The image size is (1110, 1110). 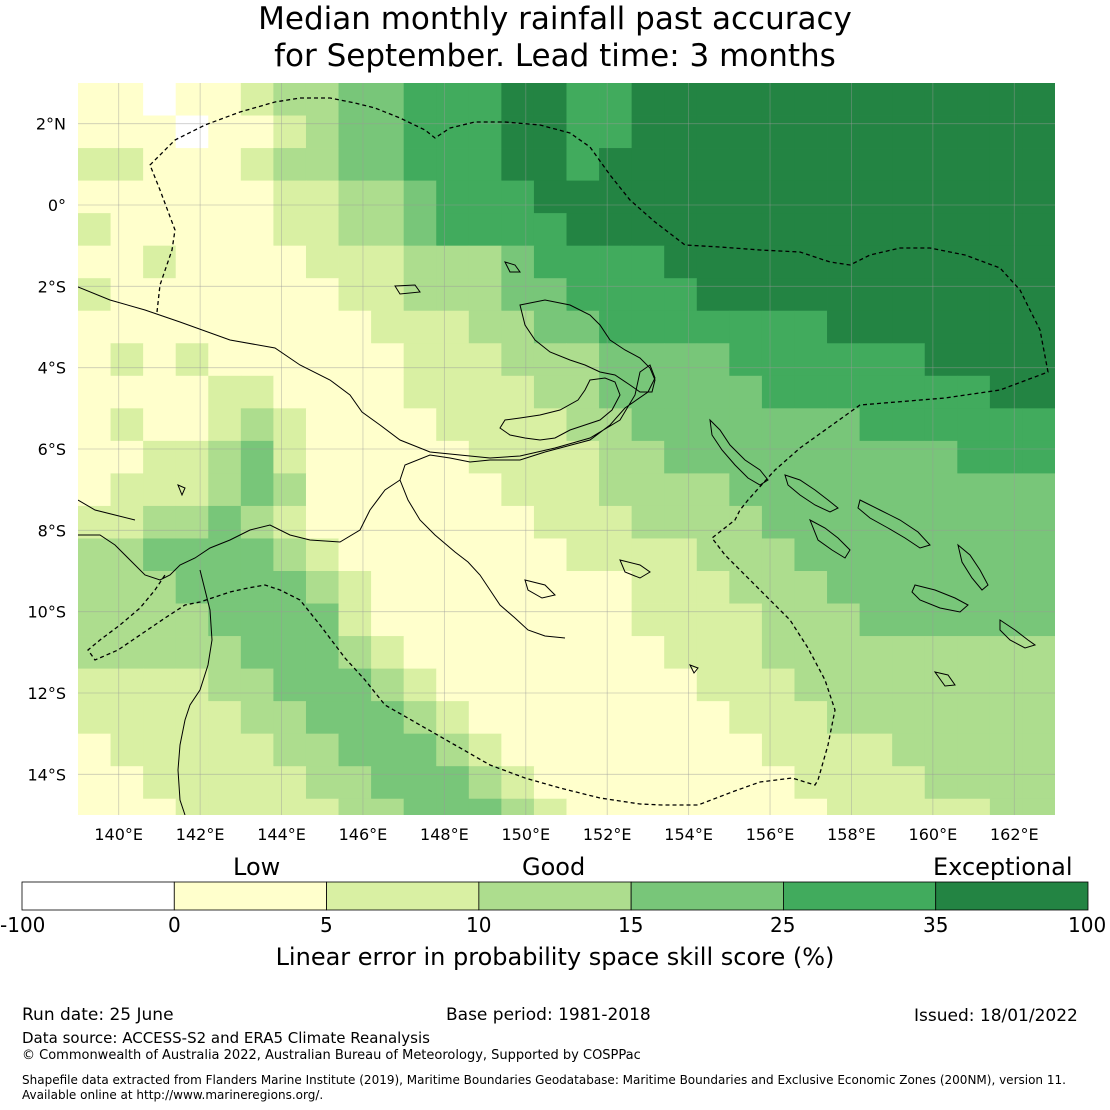 I want to click on longitude-tick-label: 142°E, so click(x=200, y=834).